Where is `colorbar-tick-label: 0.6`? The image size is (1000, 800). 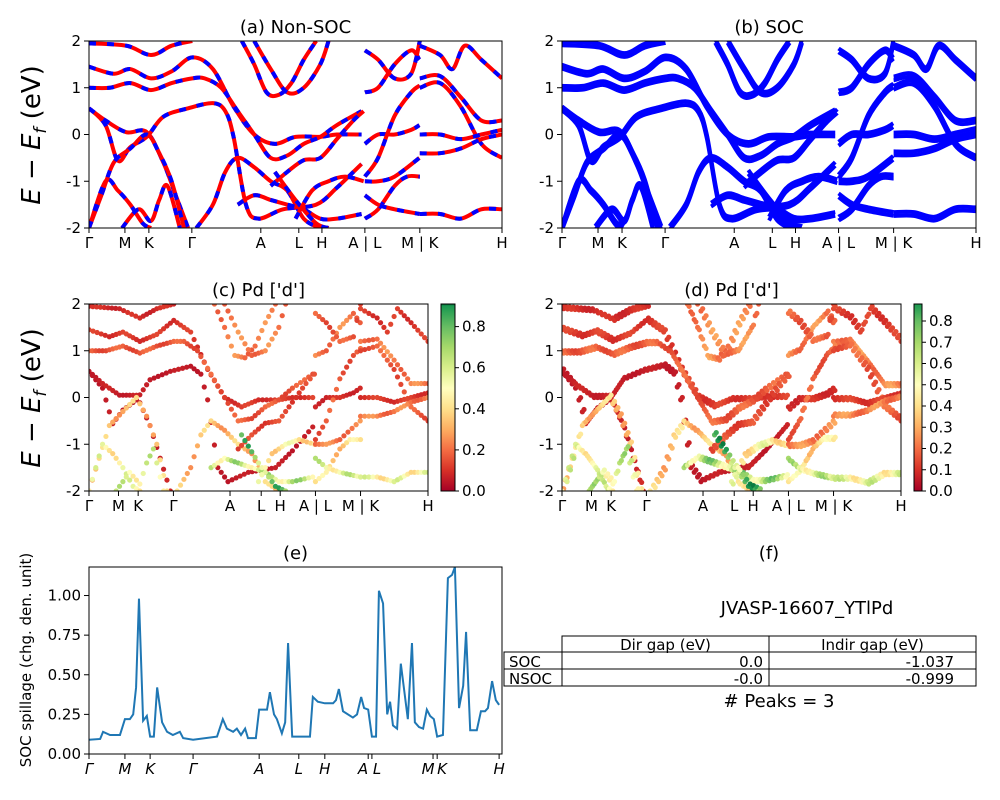
colorbar-tick-label: 0.6 is located at coordinates (474, 368).